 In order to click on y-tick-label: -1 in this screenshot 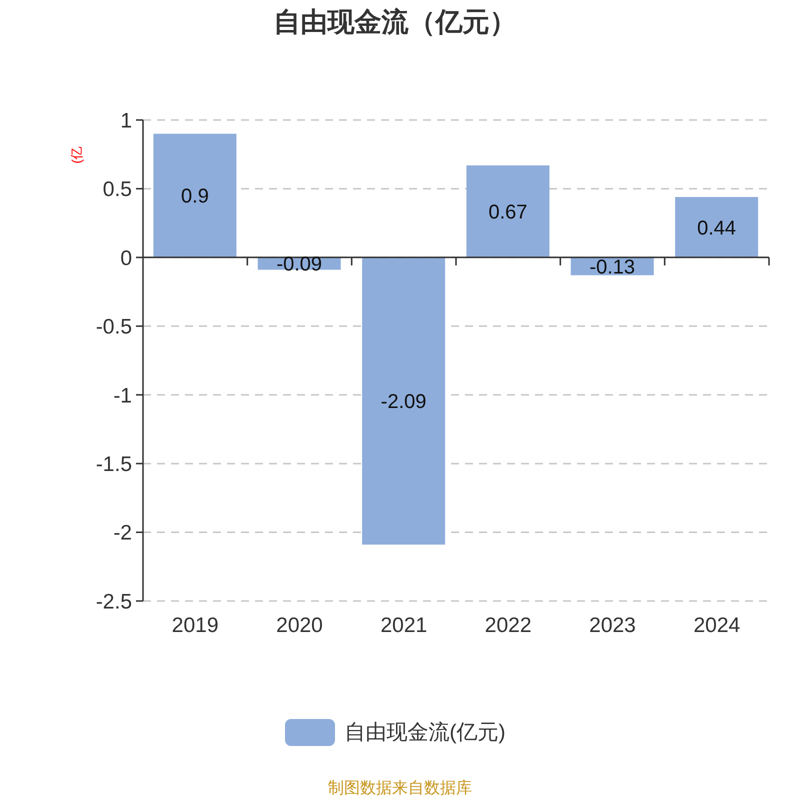, I will do `click(122, 396)`.